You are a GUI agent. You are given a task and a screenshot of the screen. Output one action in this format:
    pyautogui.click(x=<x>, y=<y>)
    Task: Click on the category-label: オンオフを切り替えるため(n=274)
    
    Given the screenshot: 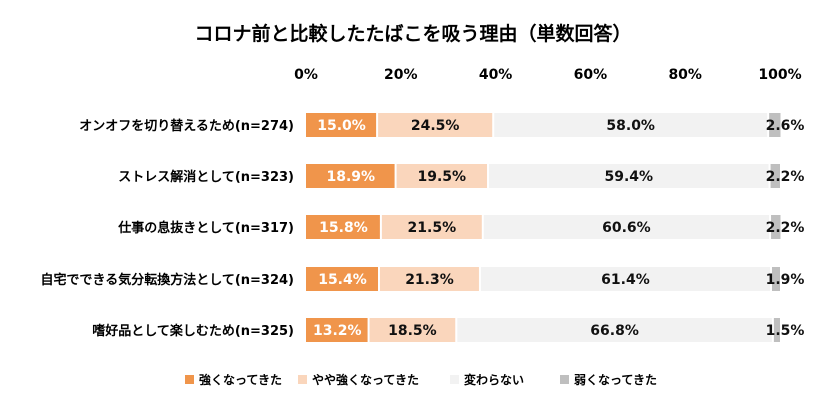 What is the action you would take?
    pyautogui.click(x=186, y=126)
    